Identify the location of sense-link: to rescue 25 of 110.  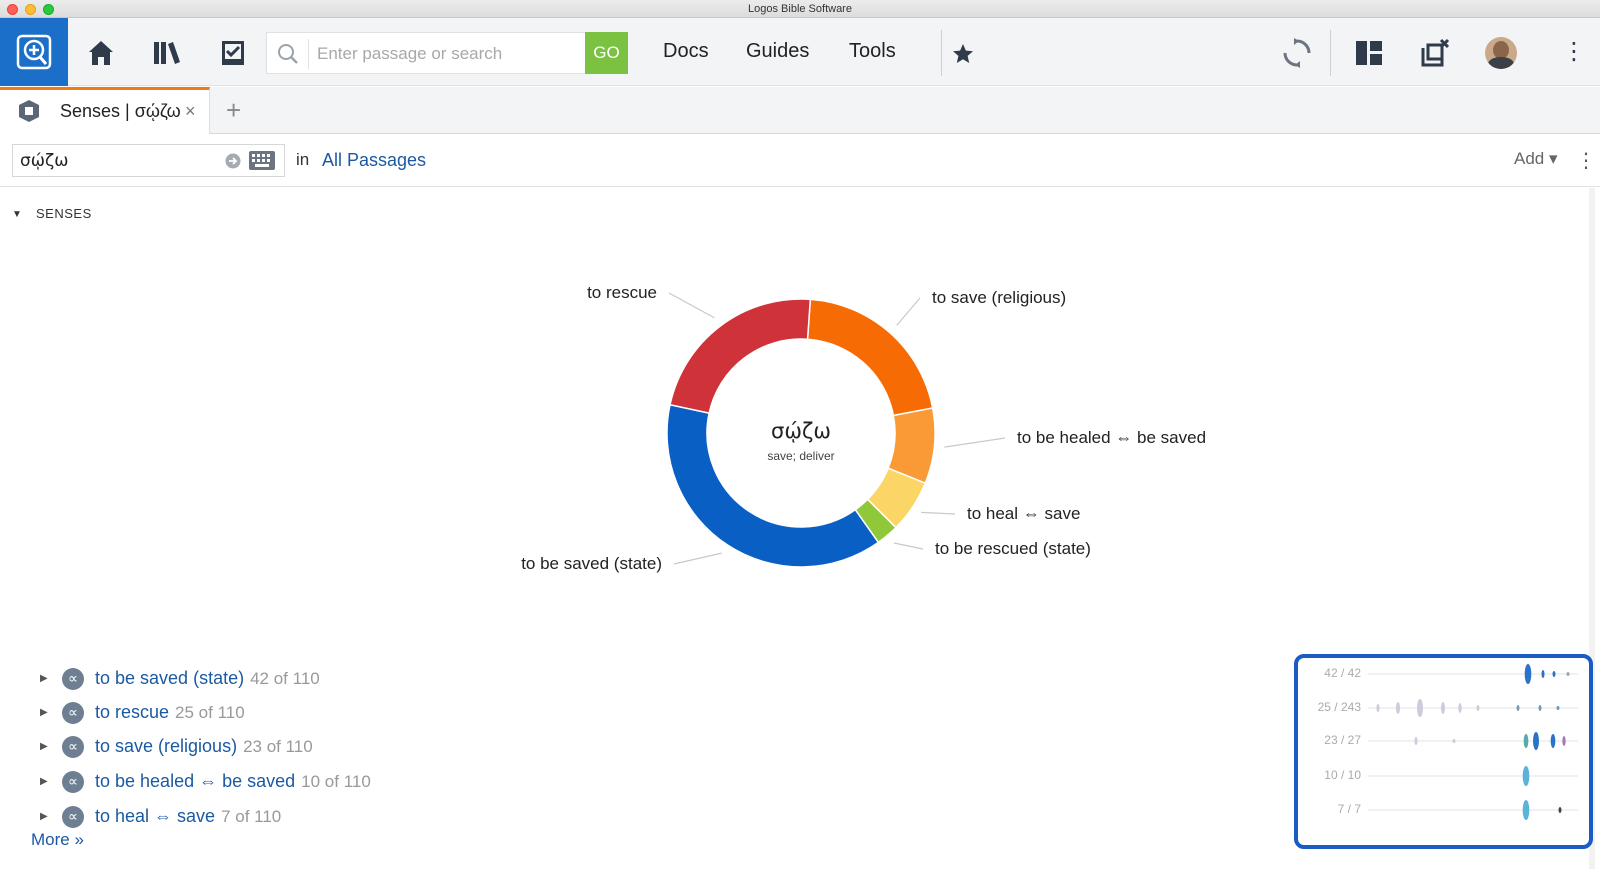
(170, 712).